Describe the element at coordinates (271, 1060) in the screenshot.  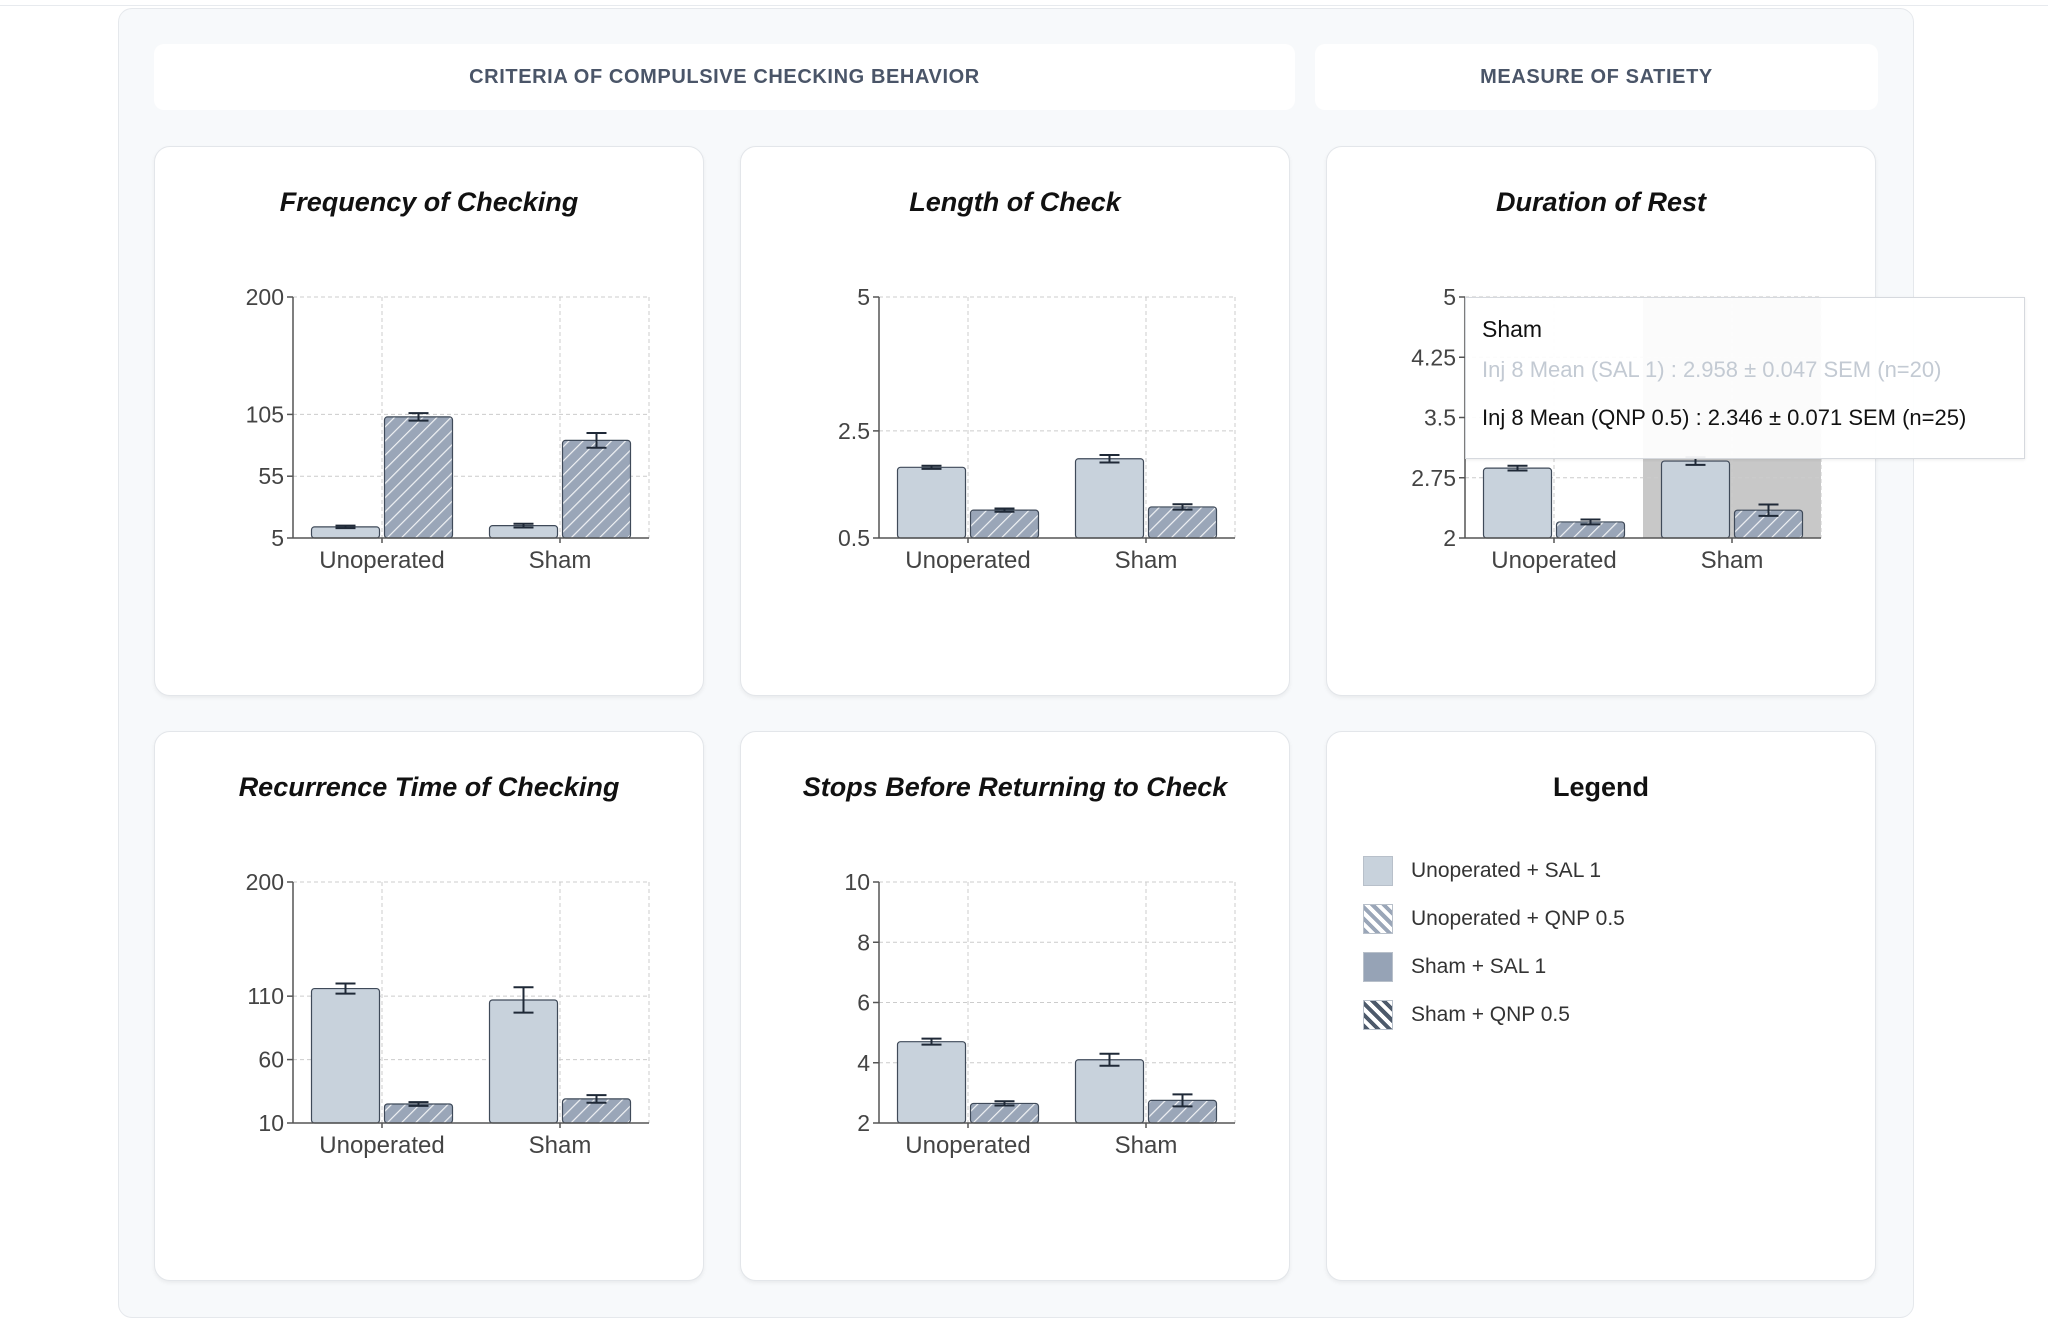
I see `y-tick-label: 60` at that location.